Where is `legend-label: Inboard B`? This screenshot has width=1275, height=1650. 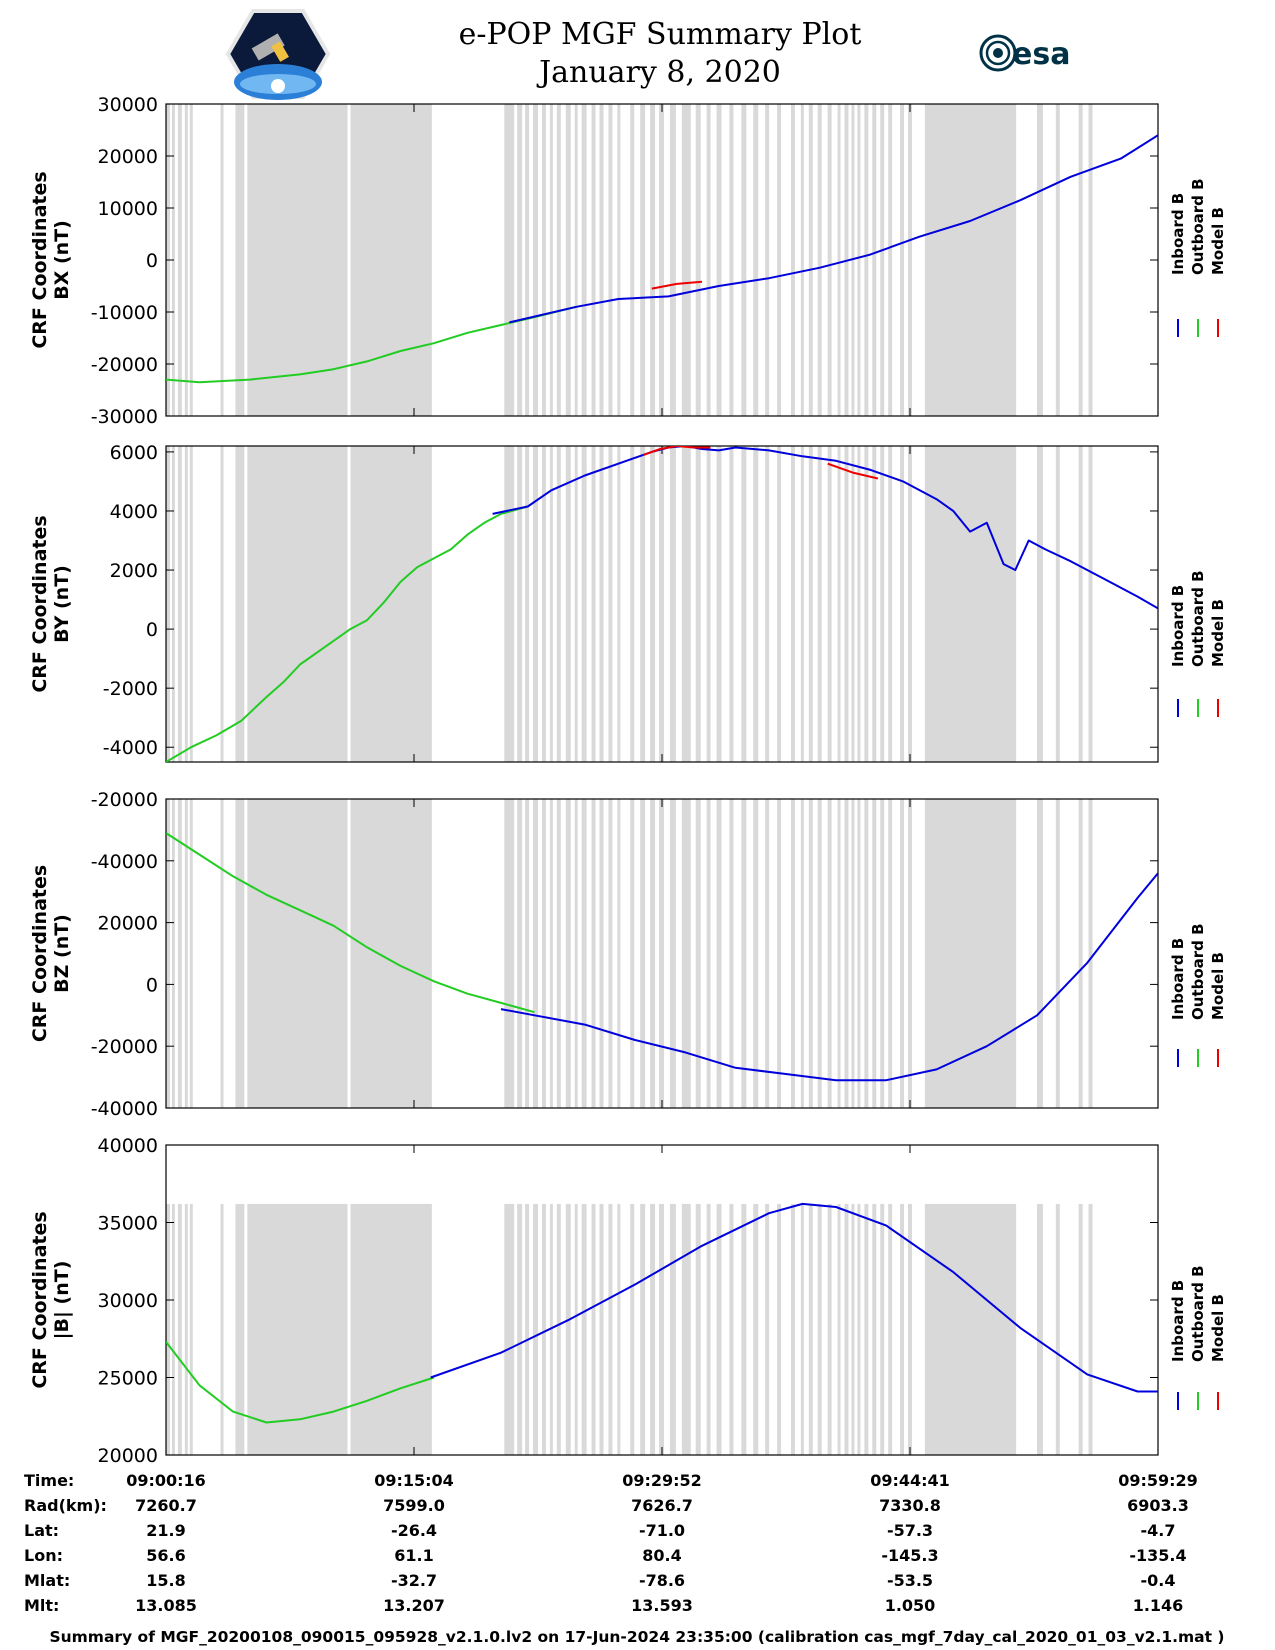
legend-label: Inboard B is located at coordinates (1178, 979).